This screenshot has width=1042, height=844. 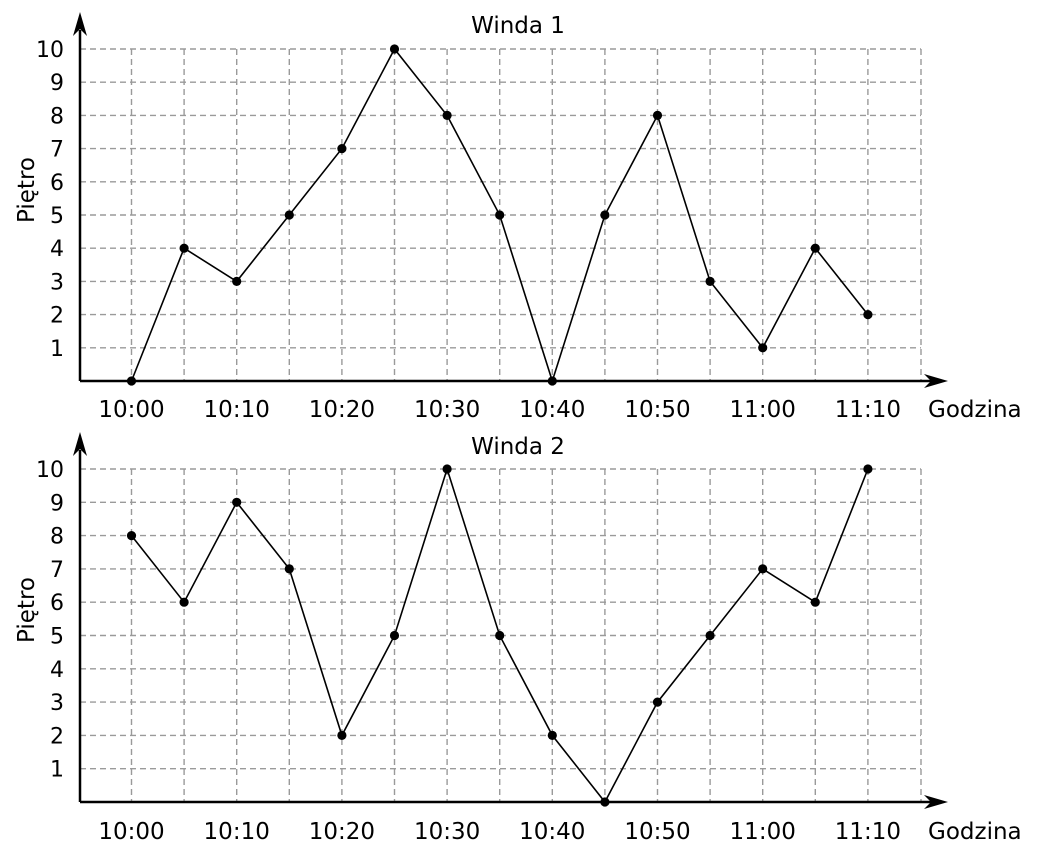 What do you see at coordinates (518, 26) in the screenshot?
I see `chart-title: Winda 1` at bounding box center [518, 26].